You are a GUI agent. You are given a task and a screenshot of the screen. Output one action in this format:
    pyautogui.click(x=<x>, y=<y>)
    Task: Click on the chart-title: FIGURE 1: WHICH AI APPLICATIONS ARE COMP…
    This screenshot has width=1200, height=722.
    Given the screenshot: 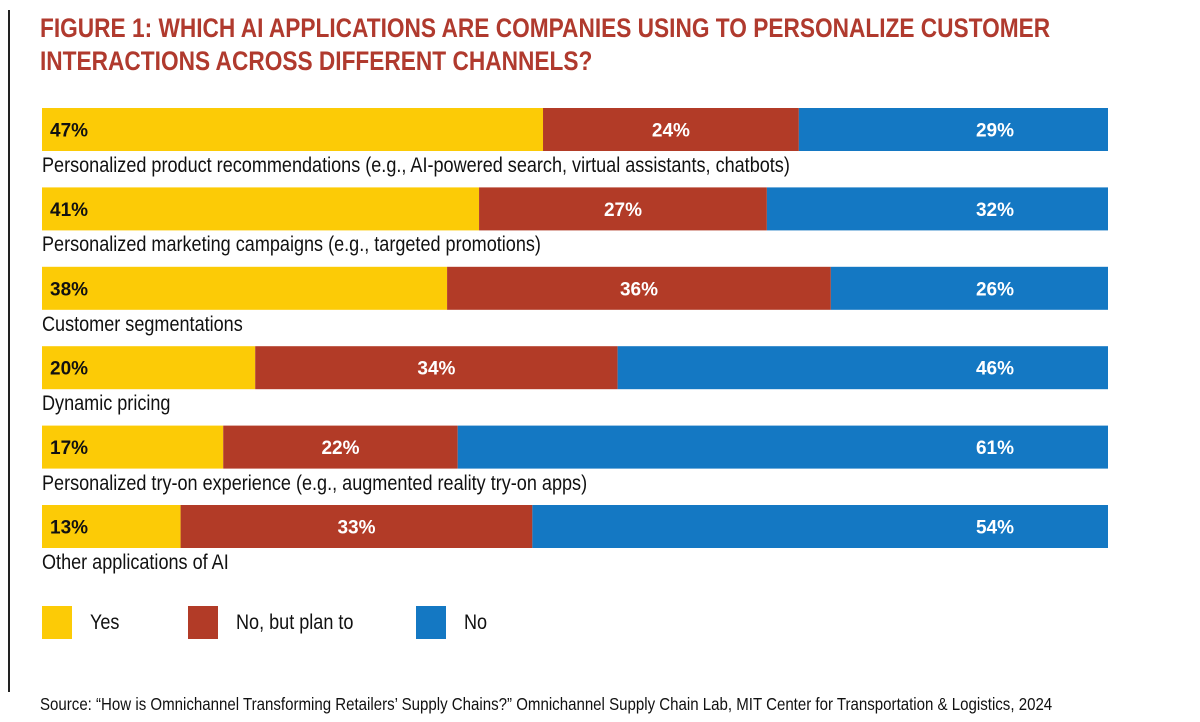 What is the action you would take?
    pyautogui.click(x=545, y=45)
    